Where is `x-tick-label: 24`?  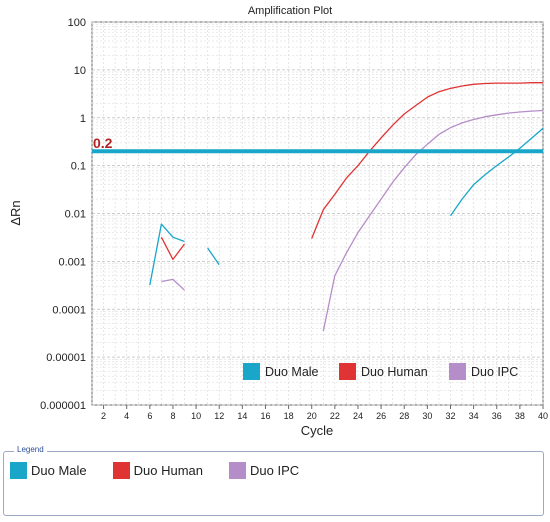
x-tick-label: 24 is located at coordinates (358, 416).